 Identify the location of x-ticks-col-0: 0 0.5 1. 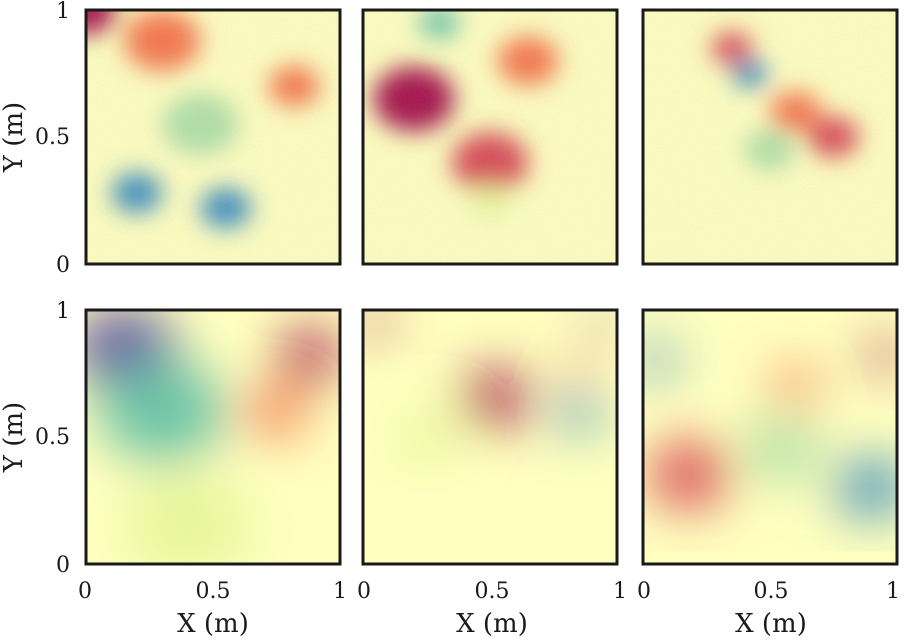
(212, 591).